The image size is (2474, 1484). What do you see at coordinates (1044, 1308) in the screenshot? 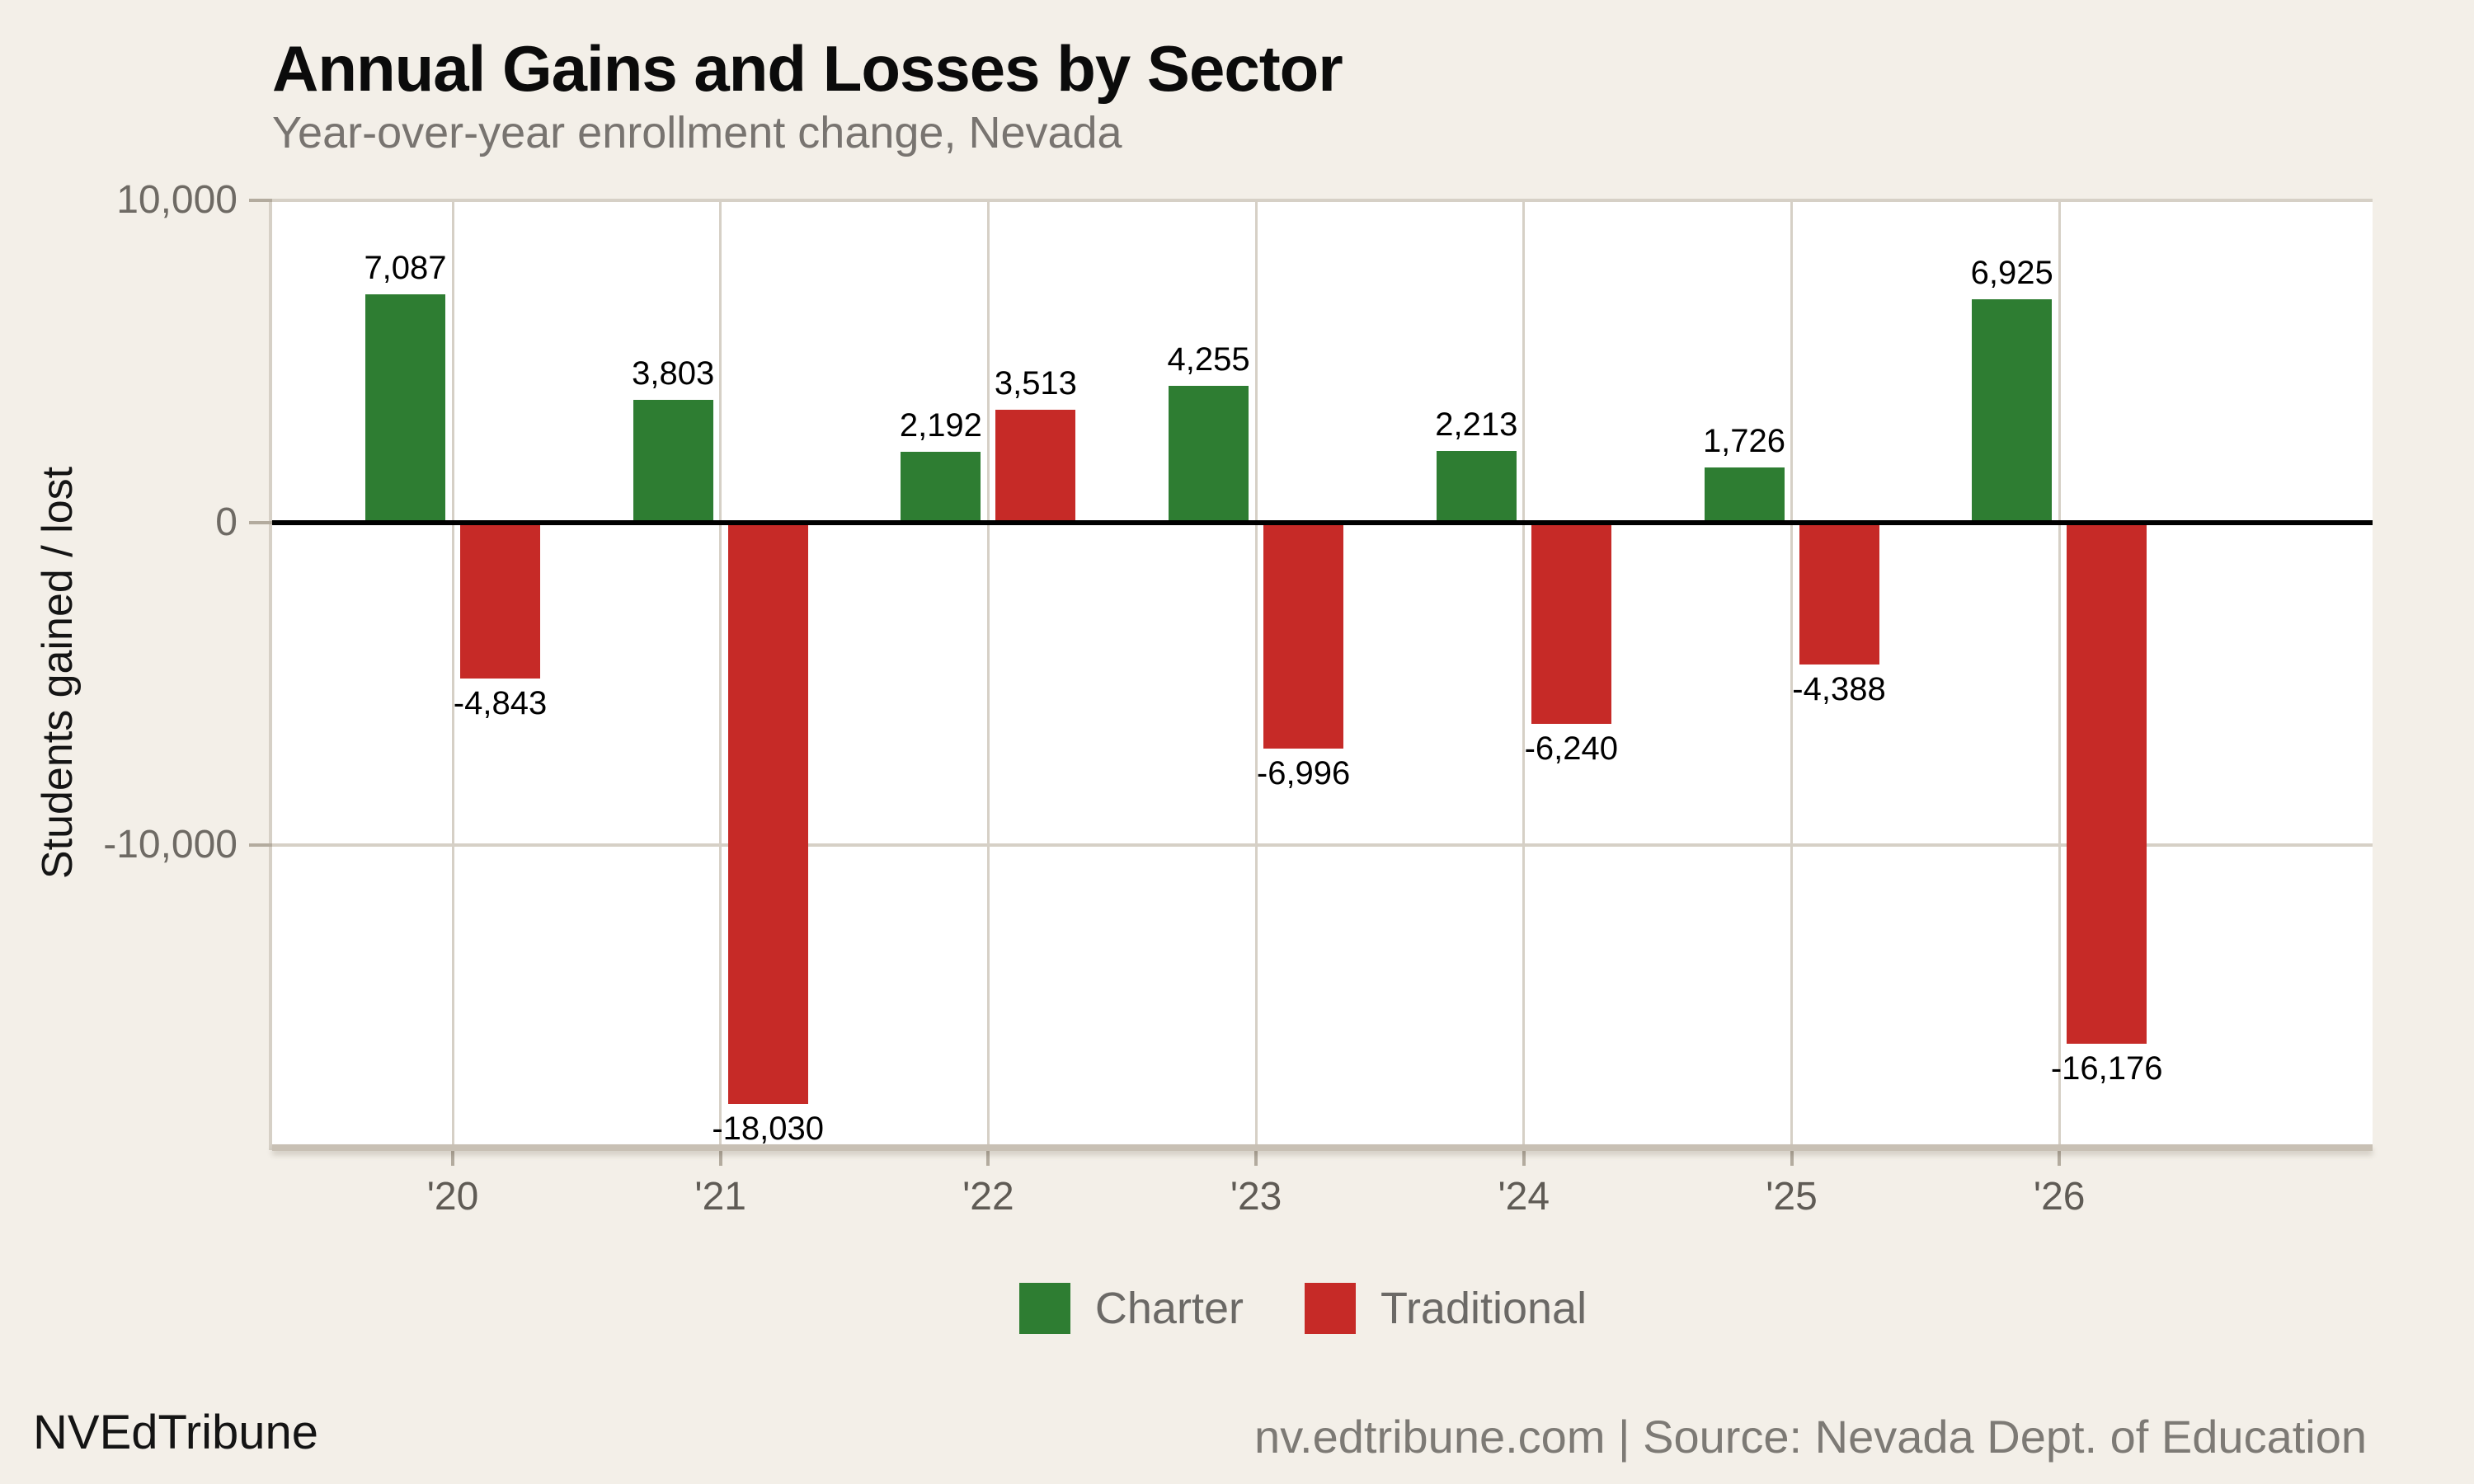
I see `charter-swatch-icon` at bounding box center [1044, 1308].